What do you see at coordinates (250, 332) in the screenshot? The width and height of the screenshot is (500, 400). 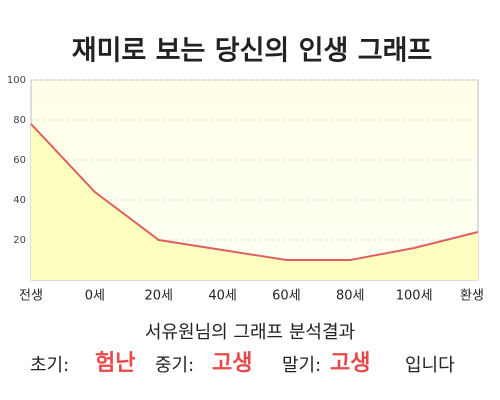 I see `result-heading: 서유원님의 그래프 분석결과` at bounding box center [250, 332].